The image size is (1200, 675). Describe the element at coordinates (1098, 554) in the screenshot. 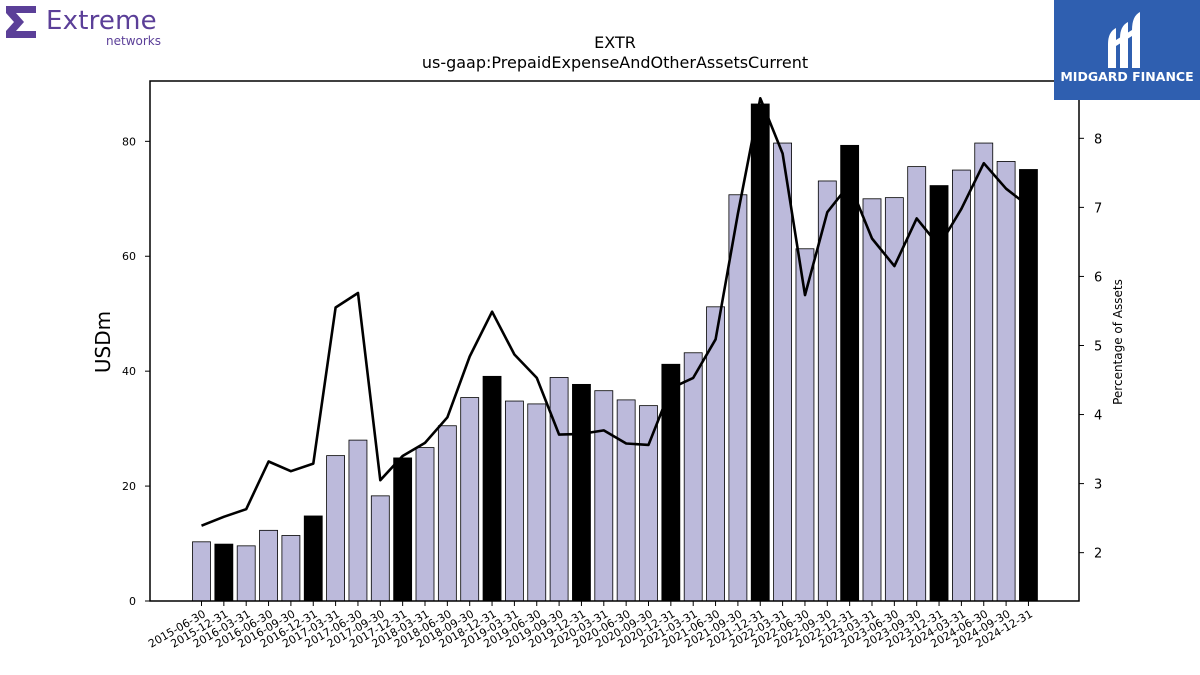

I see `y2-tick-label: 2` at that location.